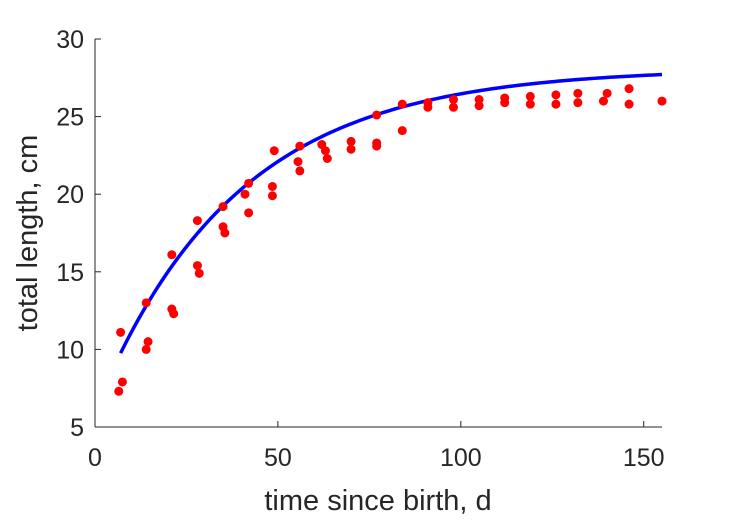  What do you see at coordinates (70, 40) in the screenshot?
I see `y-tick-label: 30` at bounding box center [70, 40].